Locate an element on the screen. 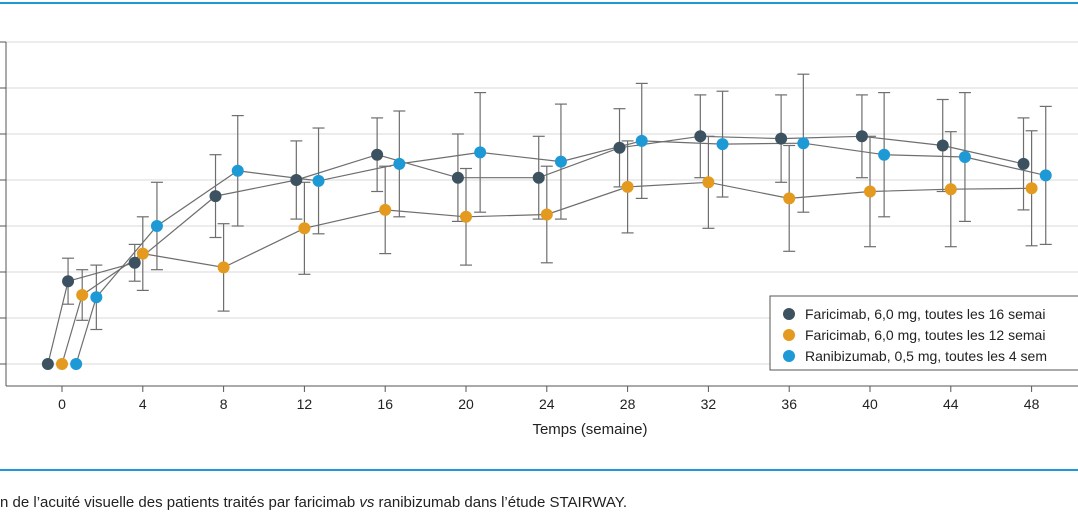  x-tick-label: 4 is located at coordinates (143, 404).